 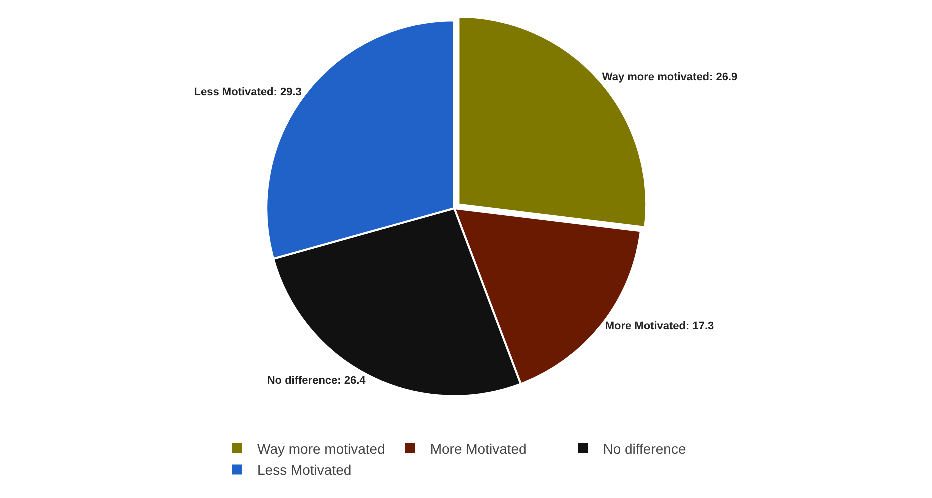 I want to click on legend-label: More Motivated, so click(x=478, y=449).